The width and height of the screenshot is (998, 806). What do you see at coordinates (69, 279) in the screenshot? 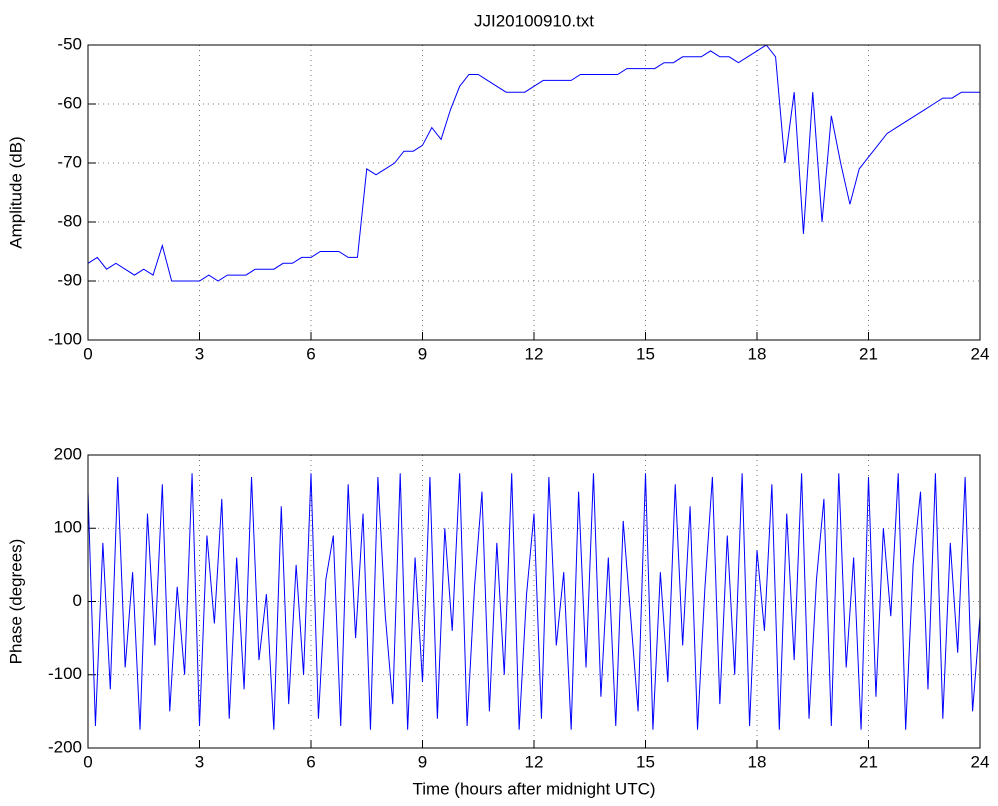
I see `y-tick-label: -90` at bounding box center [69, 279].